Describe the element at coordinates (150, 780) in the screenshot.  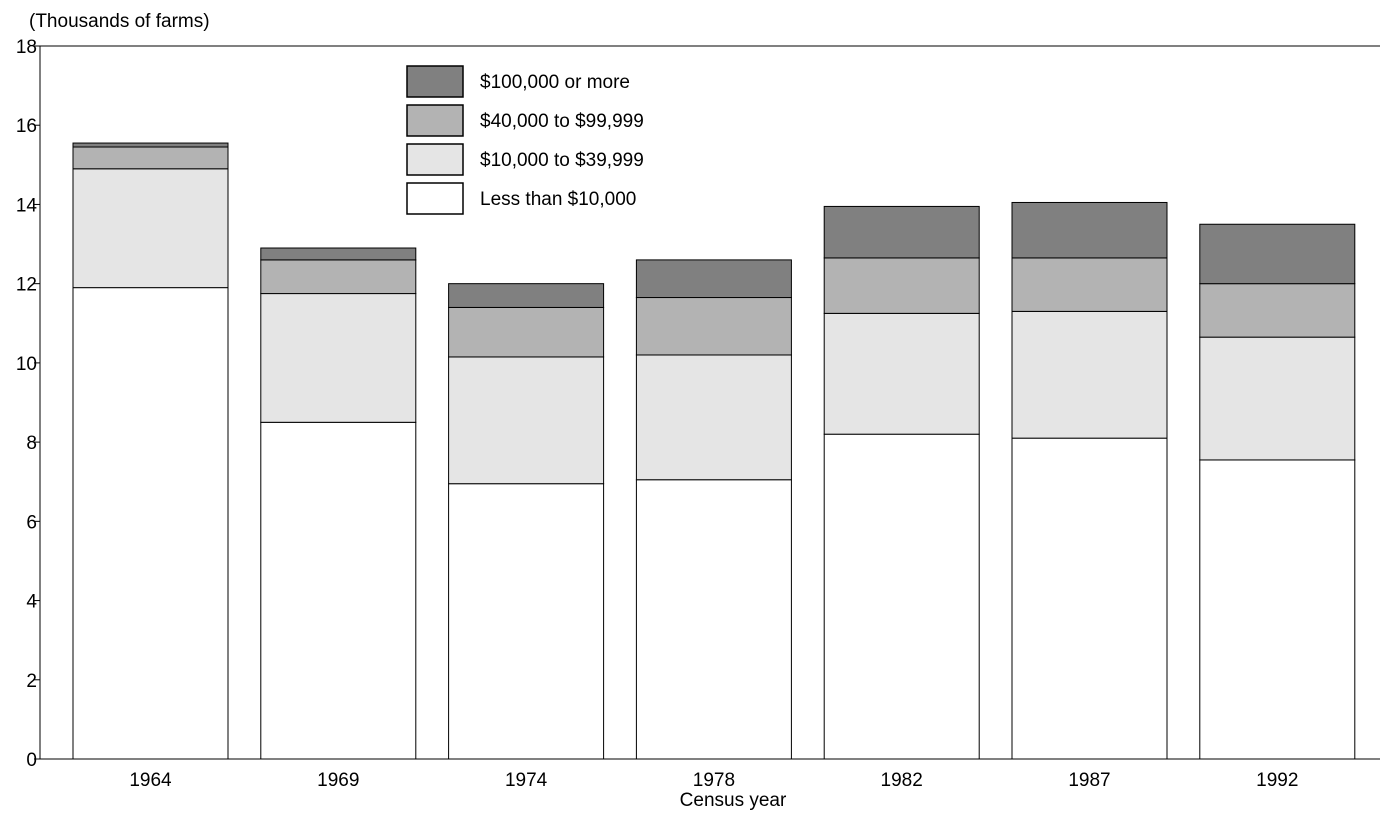
I see `x-tick-label: 1964` at that location.